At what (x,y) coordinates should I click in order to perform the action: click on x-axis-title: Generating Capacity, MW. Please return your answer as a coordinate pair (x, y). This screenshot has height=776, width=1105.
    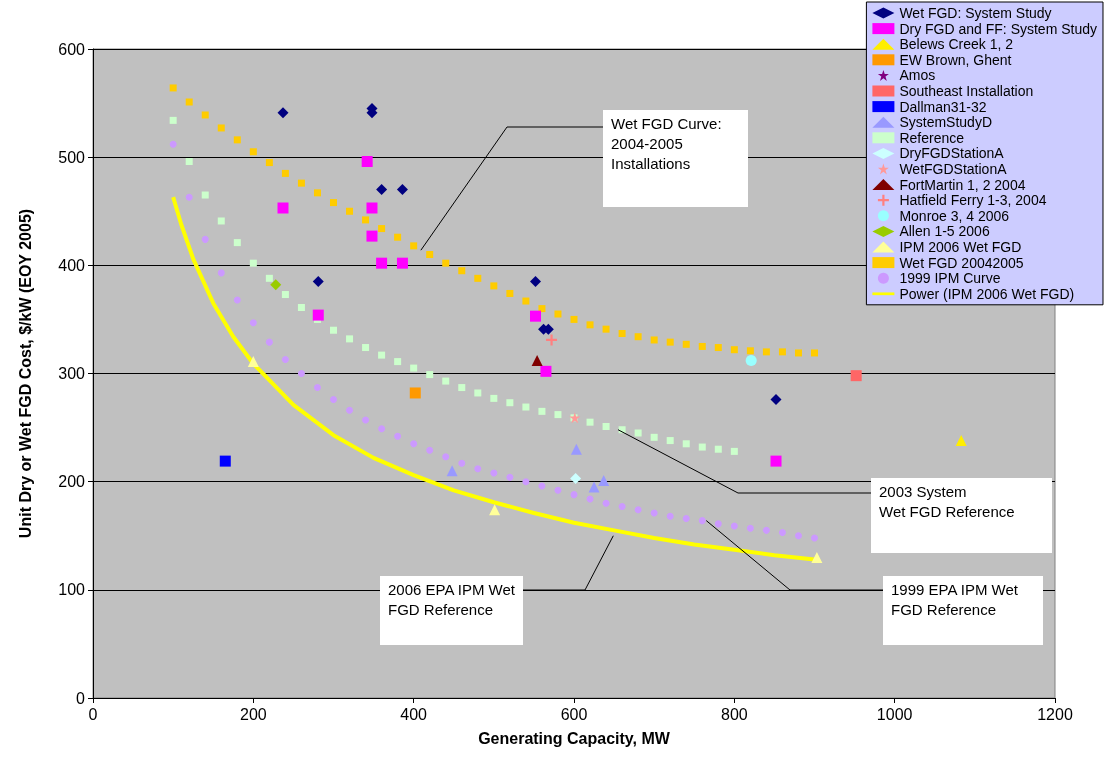
    Looking at the image, I should click on (574, 738).